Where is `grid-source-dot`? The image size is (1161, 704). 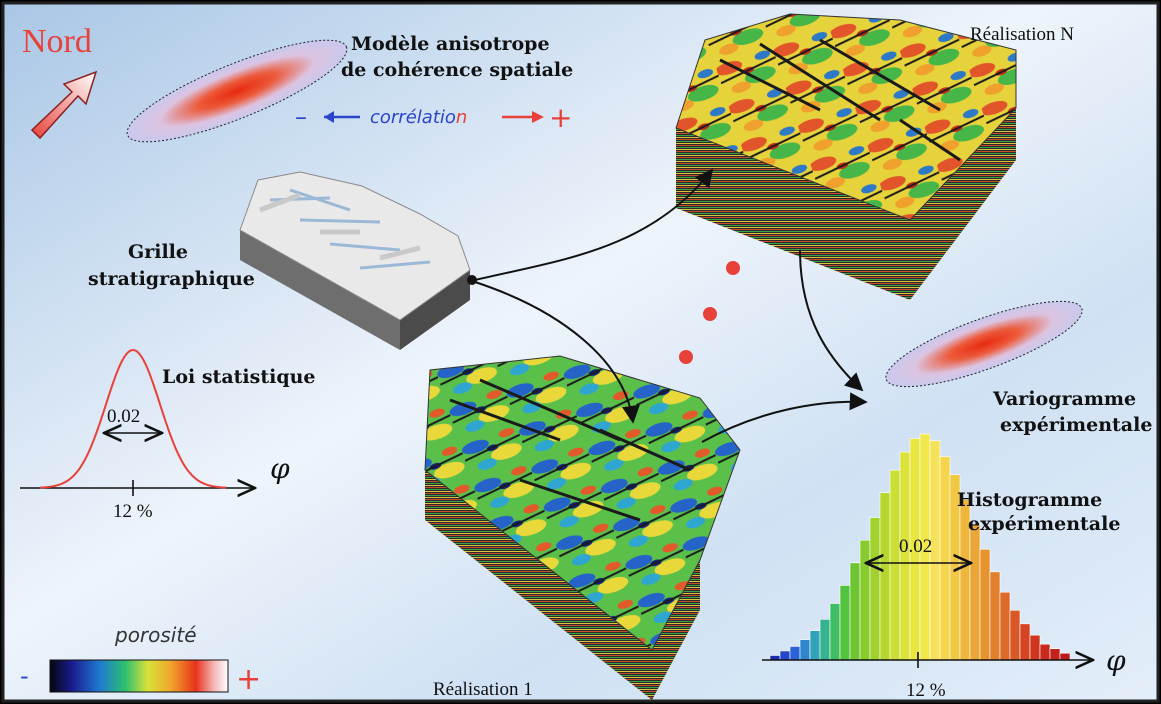 grid-source-dot is located at coordinates (472, 280).